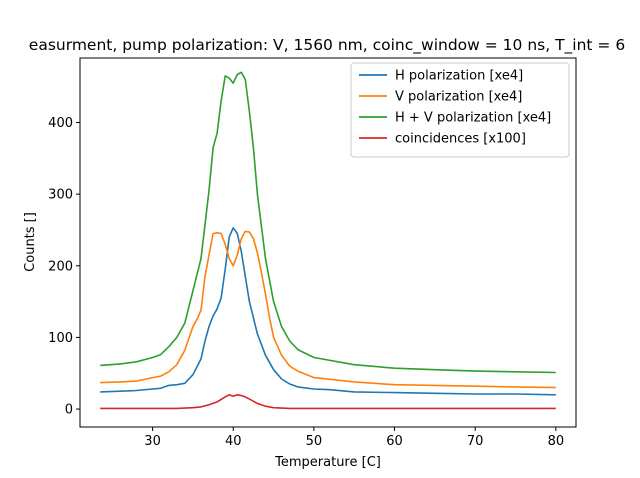 The width and height of the screenshot is (640, 478). Describe the element at coordinates (354, 438) in the screenshot. I see `x-axis: 30 40 50 60 70 80` at that location.